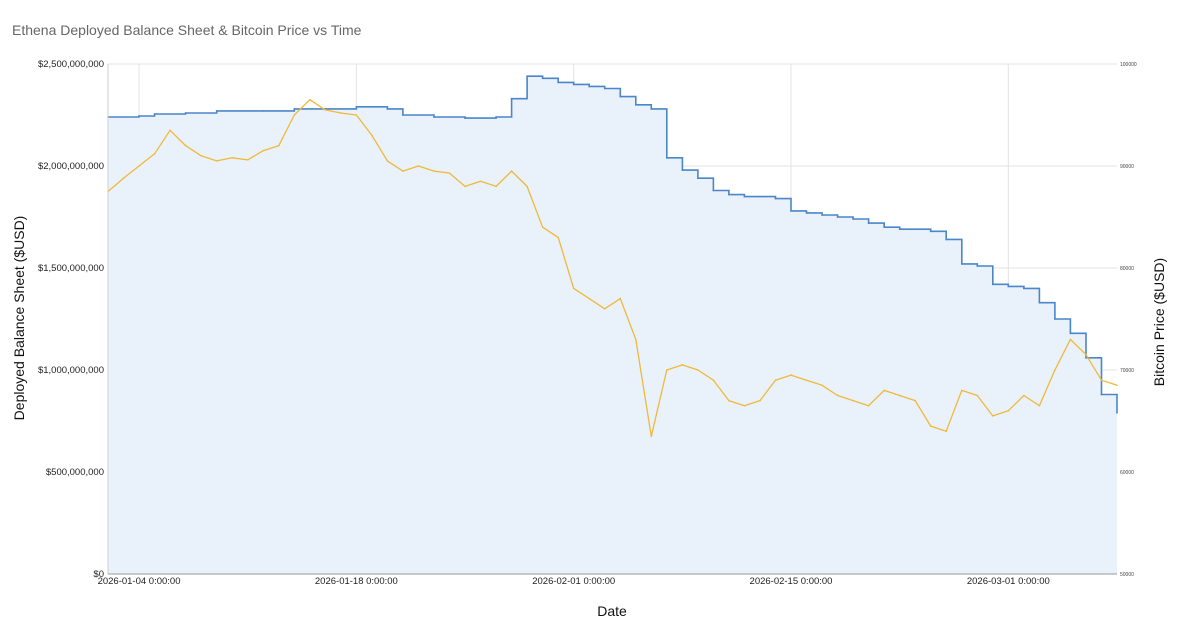  Describe the element at coordinates (71, 64) in the screenshot. I see `left-tick-label: $2,500,000,000` at that location.